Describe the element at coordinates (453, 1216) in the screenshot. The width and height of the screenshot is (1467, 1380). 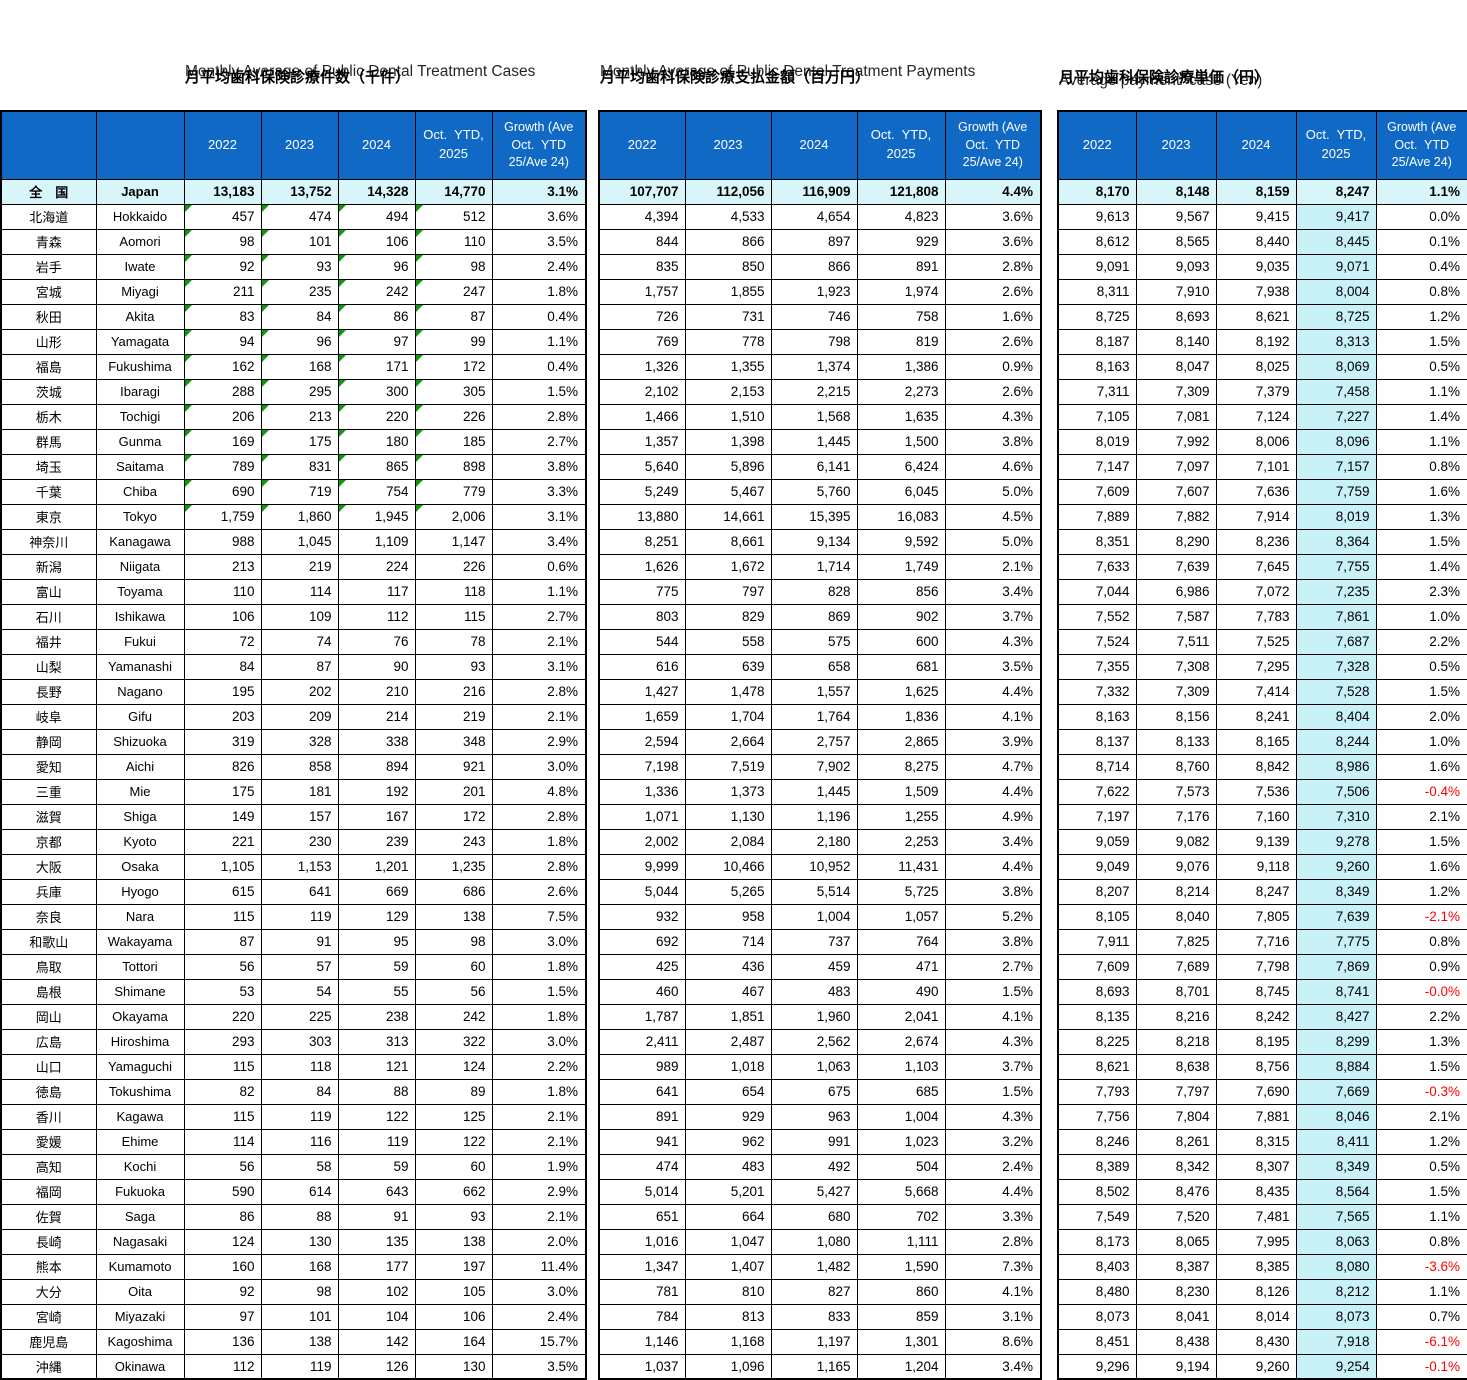
I see `value-cell: 93` at that location.